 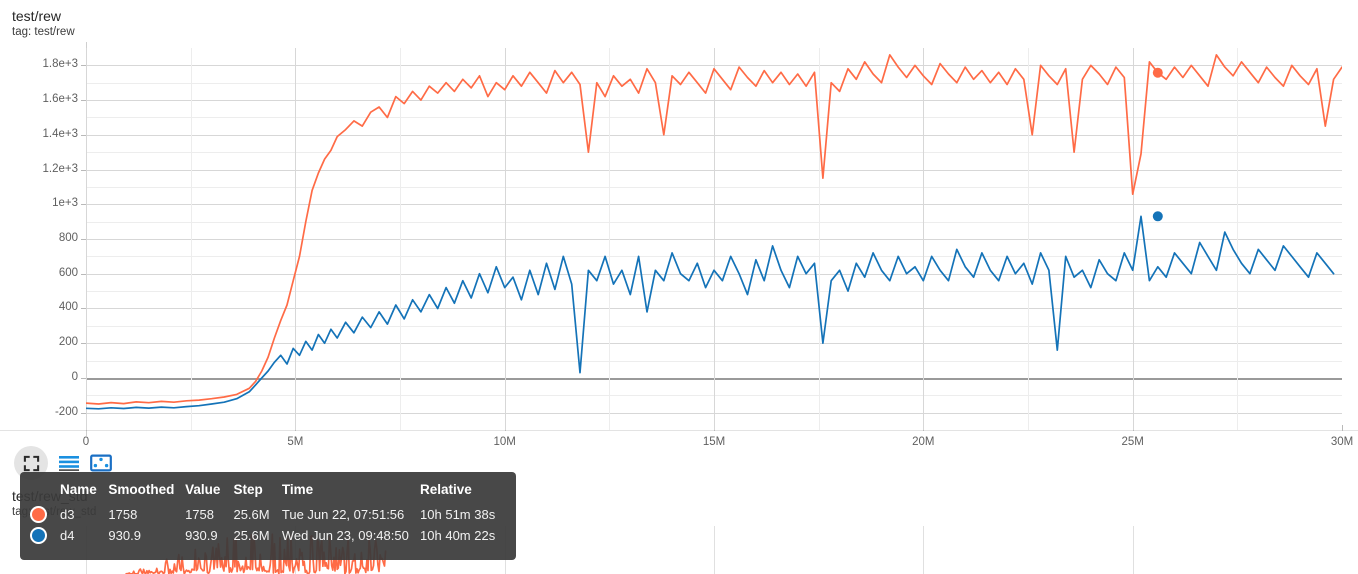 I want to click on tooltip-cell-name: d4, so click(x=67, y=535).